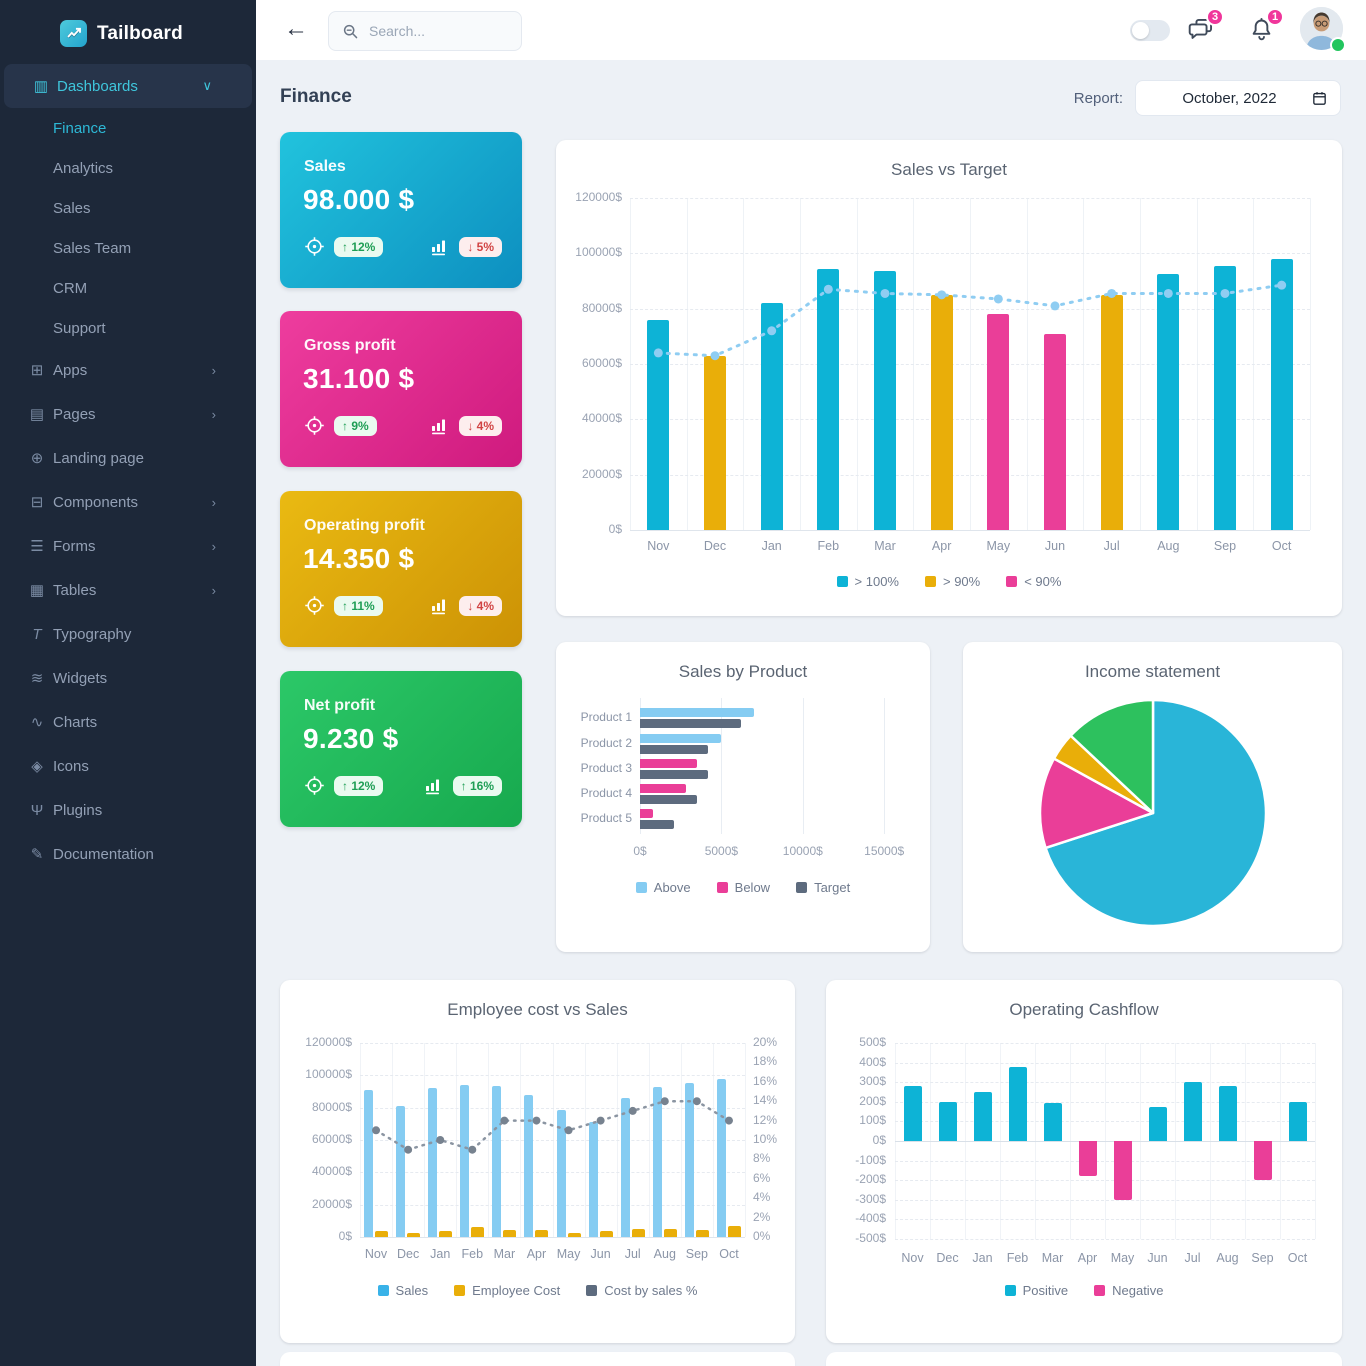 The image size is (1366, 1366). I want to click on report-label: Report:, so click(1098, 98).